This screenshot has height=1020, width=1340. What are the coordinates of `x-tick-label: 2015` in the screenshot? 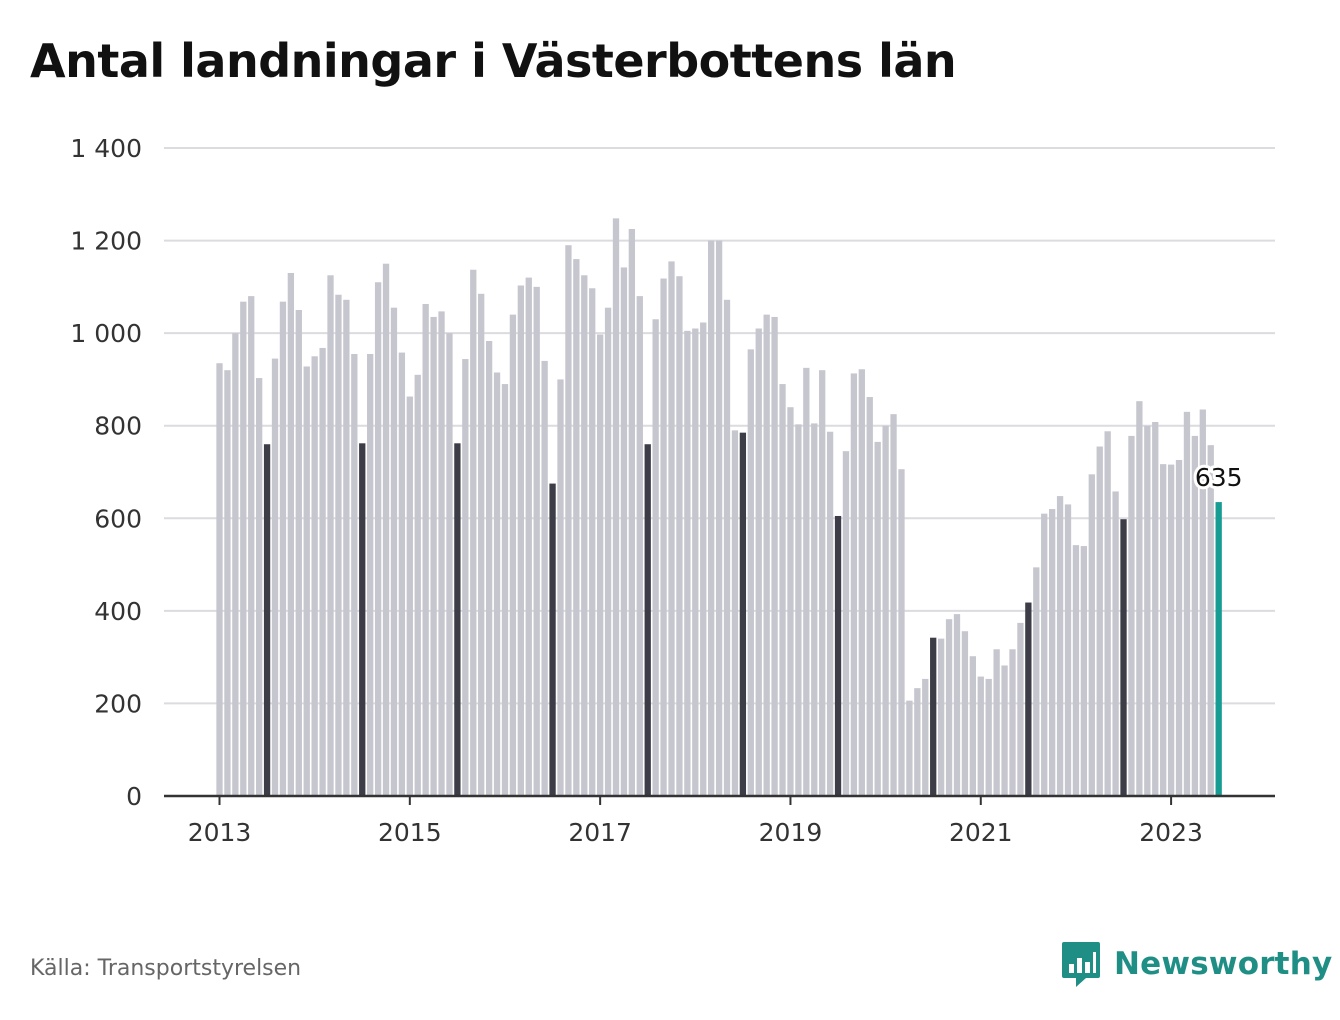 It's located at (410, 832).